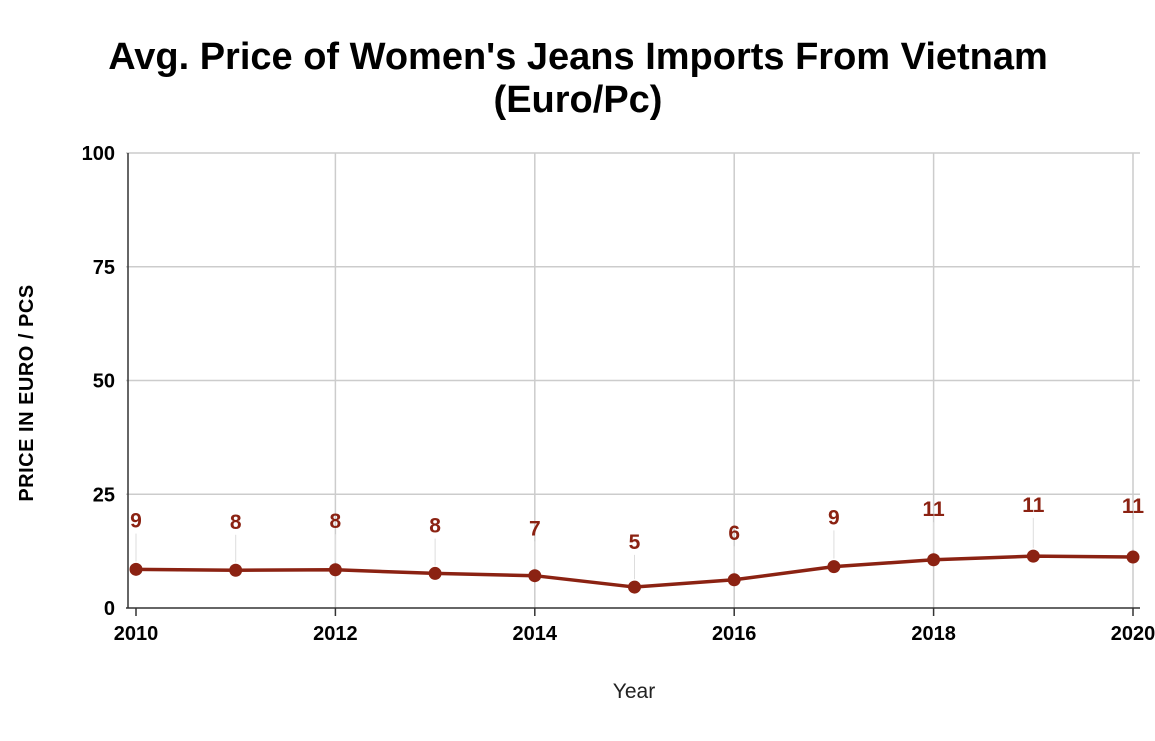 Image resolution: width=1155 pixels, height=741 pixels. Describe the element at coordinates (637, 524) in the screenshot. I see `data-labels: 9 8 8 8 7 5 6 9 11 11 11` at that location.